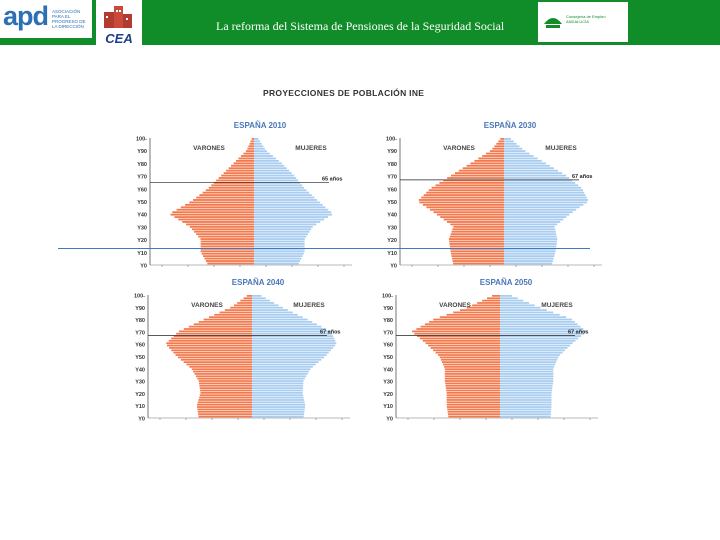 The height and width of the screenshot is (540, 720). What do you see at coordinates (388, 346) in the screenshot?
I see `y-tick-label: Y60` at bounding box center [388, 346].